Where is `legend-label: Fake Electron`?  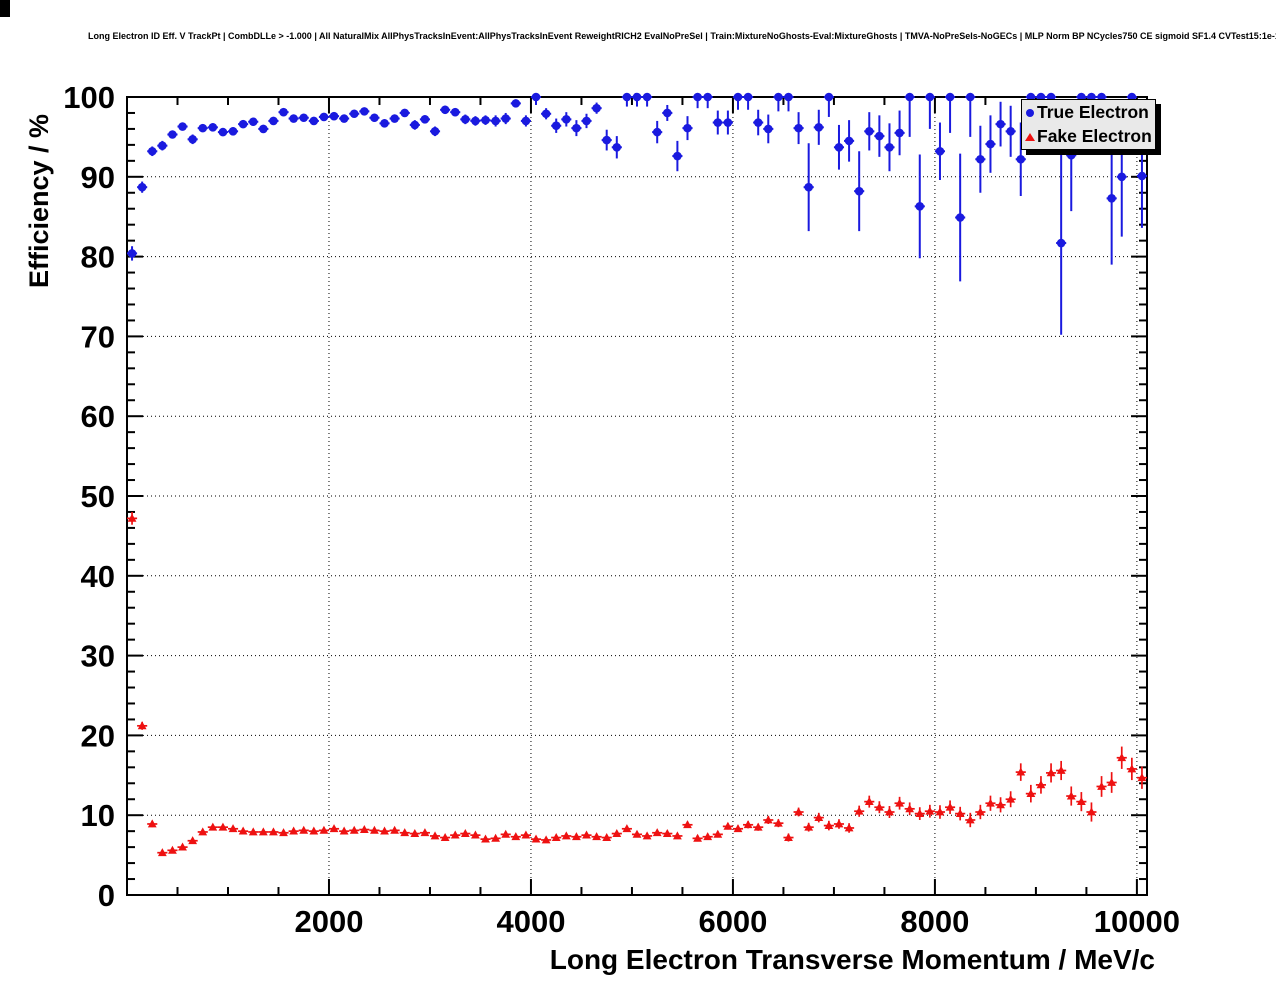 legend-label: Fake Electron is located at coordinates (1094, 136).